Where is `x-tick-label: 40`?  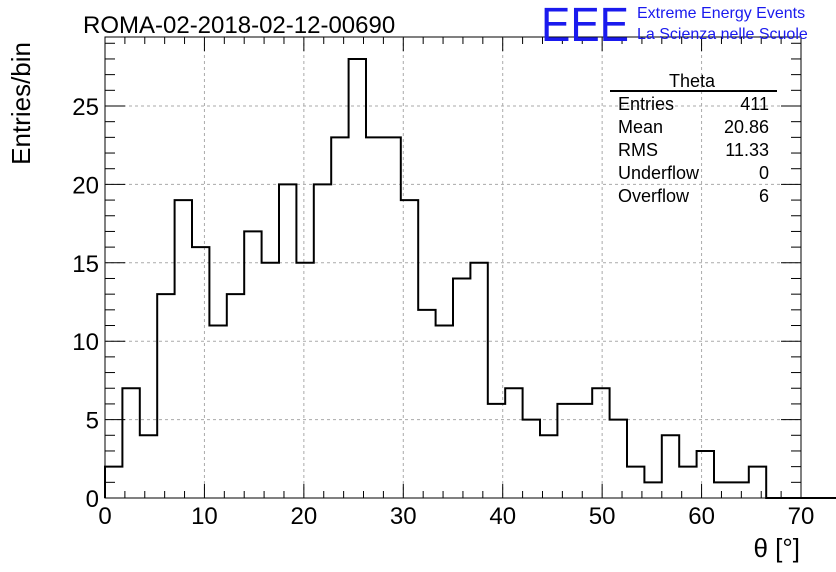 x-tick-label: 40 is located at coordinates (502, 516).